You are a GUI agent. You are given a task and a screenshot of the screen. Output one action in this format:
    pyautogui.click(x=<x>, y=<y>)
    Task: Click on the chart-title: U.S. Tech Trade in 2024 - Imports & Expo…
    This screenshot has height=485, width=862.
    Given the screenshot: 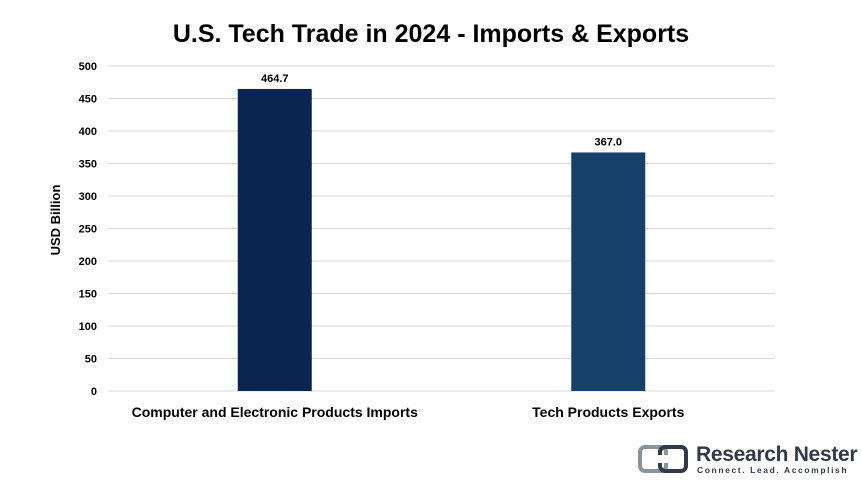 What is the action you would take?
    pyautogui.click(x=431, y=34)
    